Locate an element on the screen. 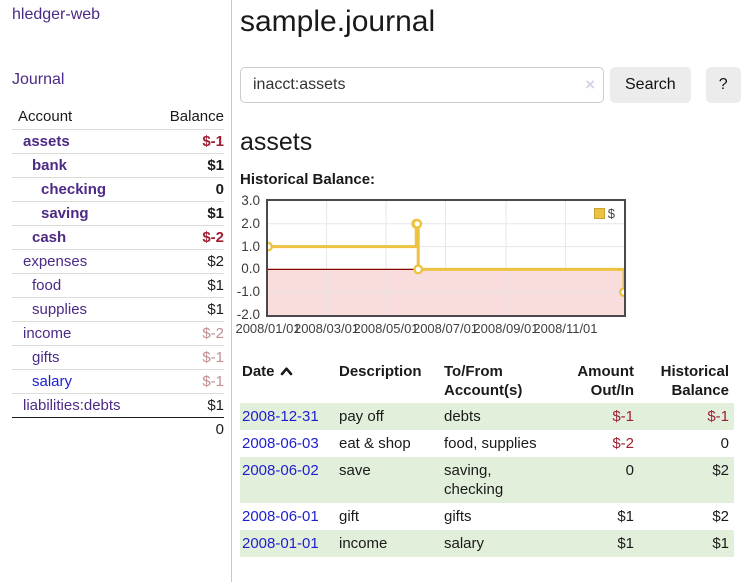 The width and height of the screenshot is (742, 582). account-link-cash: cash is located at coordinates (49, 237).